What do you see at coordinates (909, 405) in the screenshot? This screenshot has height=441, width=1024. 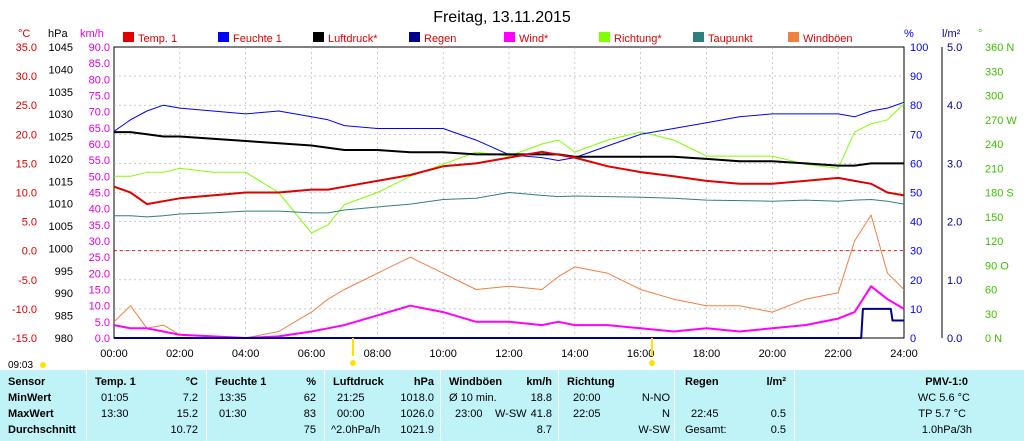 I see `pmv-column: PMV-1:0 WC 5.6 °C TP 5.7 °C 1.0hPa/3h` at bounding box center [909, 405].